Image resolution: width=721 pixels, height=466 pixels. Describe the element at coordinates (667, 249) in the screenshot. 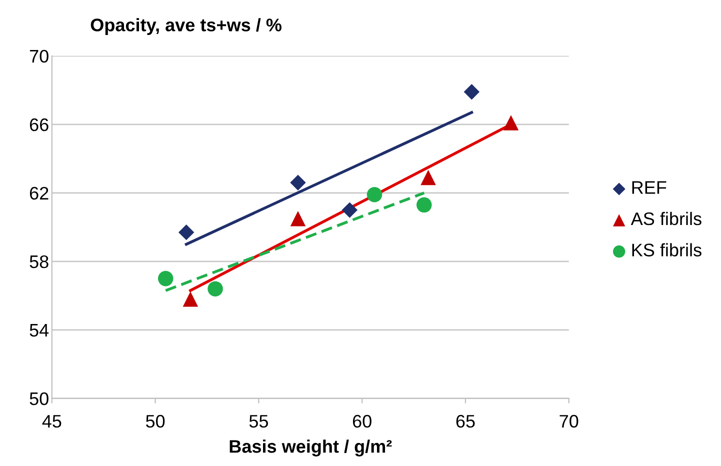

I see `legend-label: KS fibrils` at that location.